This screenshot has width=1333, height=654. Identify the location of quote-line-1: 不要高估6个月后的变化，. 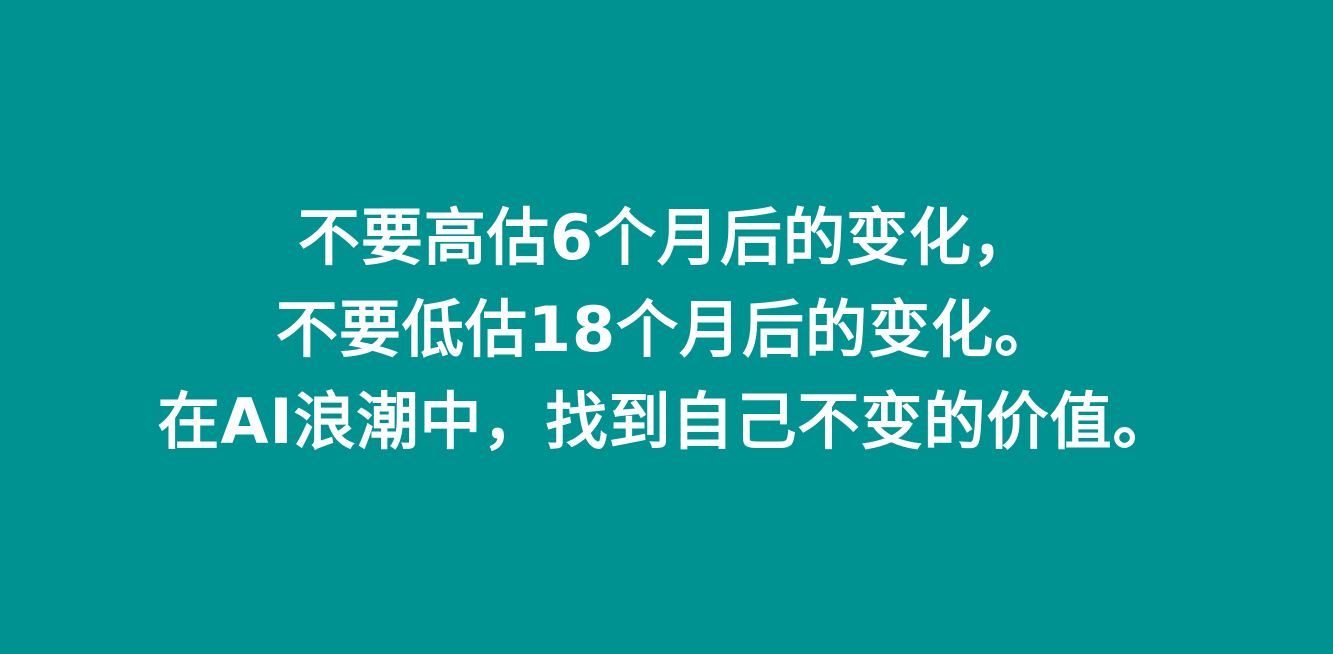
(666, 237).